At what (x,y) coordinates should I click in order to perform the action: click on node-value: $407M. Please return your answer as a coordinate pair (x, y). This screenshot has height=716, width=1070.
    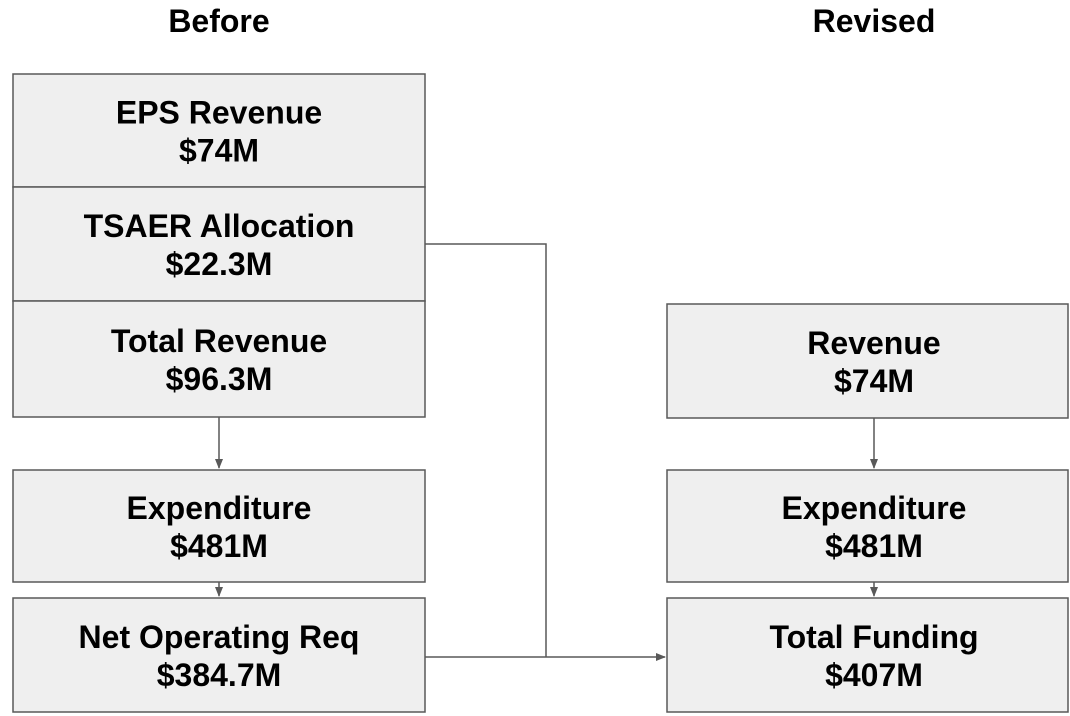
    Looking at the image, I should click on (874, 675).